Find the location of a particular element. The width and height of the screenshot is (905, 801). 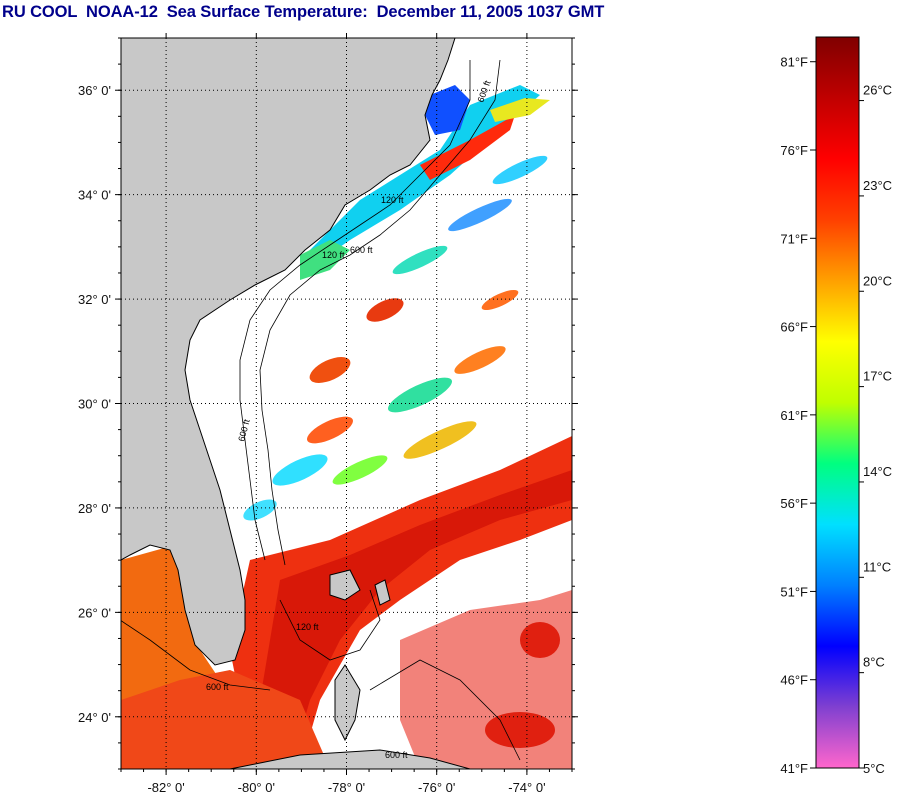

fahrenheit-label: 81°F is located at coordinates (794, 62).